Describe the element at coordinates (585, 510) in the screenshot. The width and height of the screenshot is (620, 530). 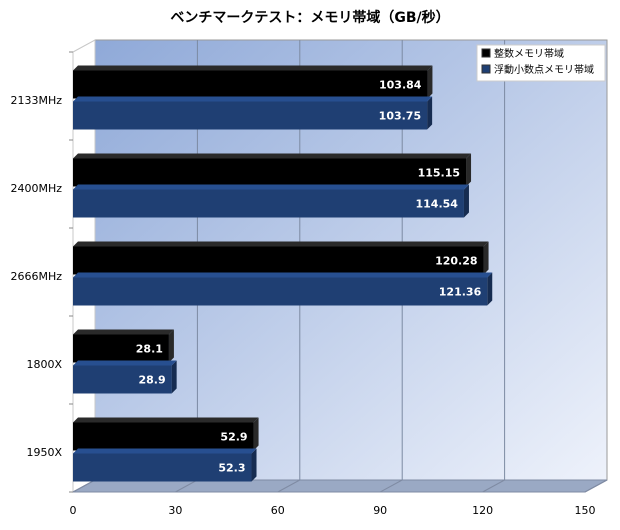
I see `x-tick-label: 150` at that location.